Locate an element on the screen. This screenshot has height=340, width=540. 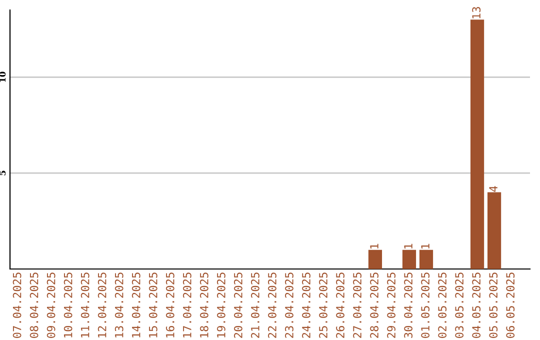
x-tick-label: 15.04.2025 is located at coordinates (153, 305).